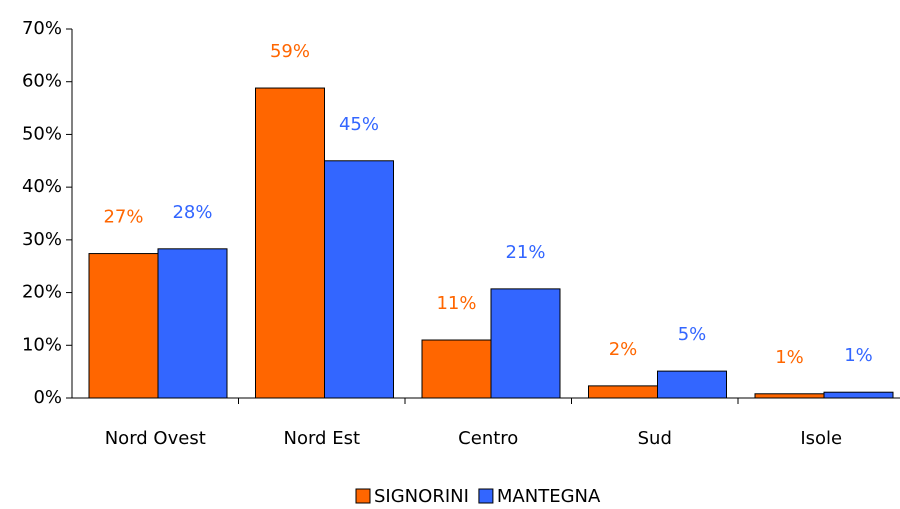  Describe the element at coordinates (42, 186) in the screenshot. I see `y-tick-label: 40%` at that location.